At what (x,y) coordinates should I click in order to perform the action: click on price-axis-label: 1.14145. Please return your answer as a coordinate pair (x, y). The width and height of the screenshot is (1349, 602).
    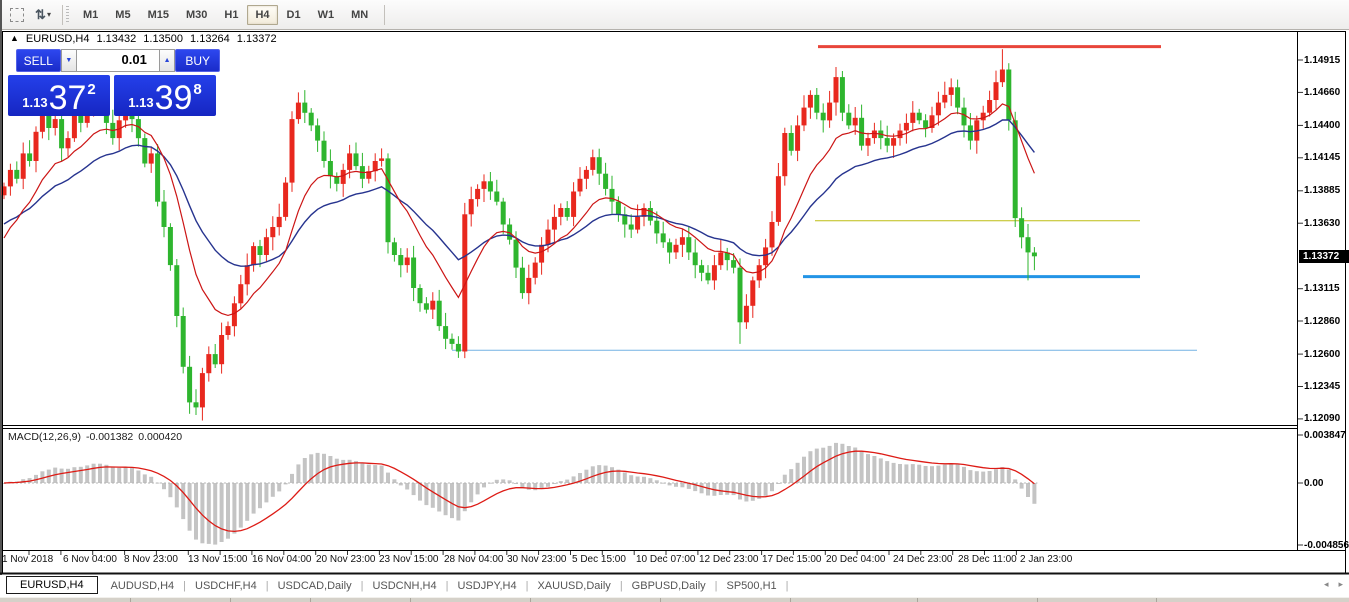
    Looking at the image, I should click on (1322, 158).